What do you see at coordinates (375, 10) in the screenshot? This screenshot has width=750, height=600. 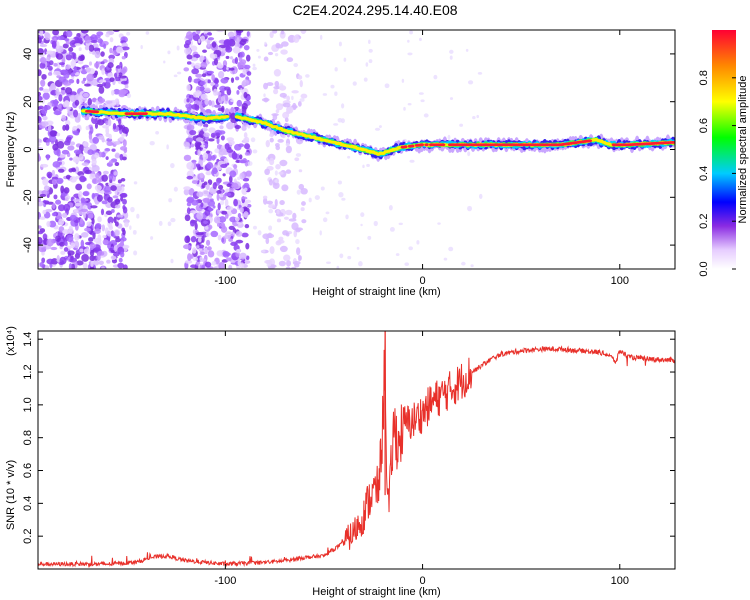 I see `page-title: C2E4.2024.295.14.40.E08` at bounding box center [375, 10].